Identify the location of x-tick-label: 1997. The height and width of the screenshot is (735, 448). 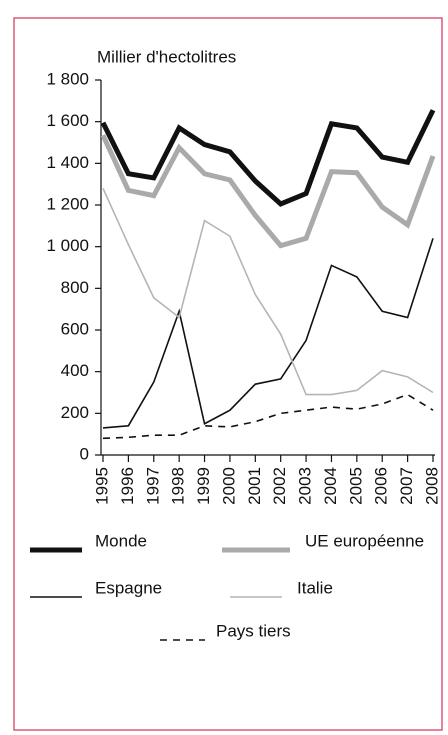
(152, 486).